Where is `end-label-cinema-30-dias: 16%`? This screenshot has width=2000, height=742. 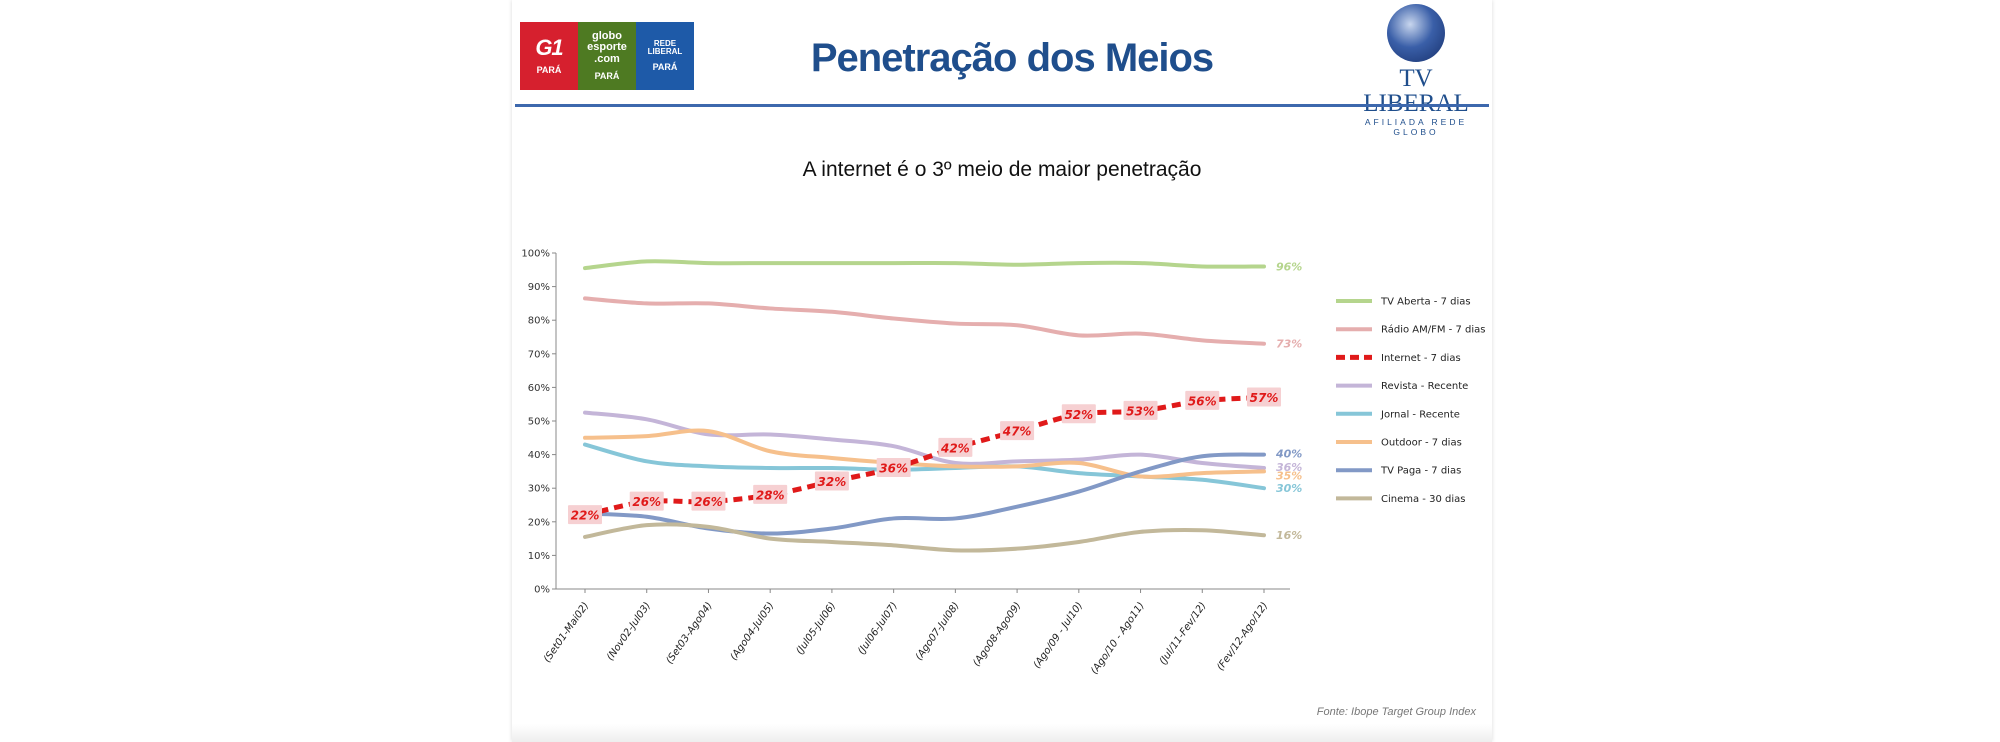
end-label-cinema-30-dias: 16% is located at coordinates (1289, 535).